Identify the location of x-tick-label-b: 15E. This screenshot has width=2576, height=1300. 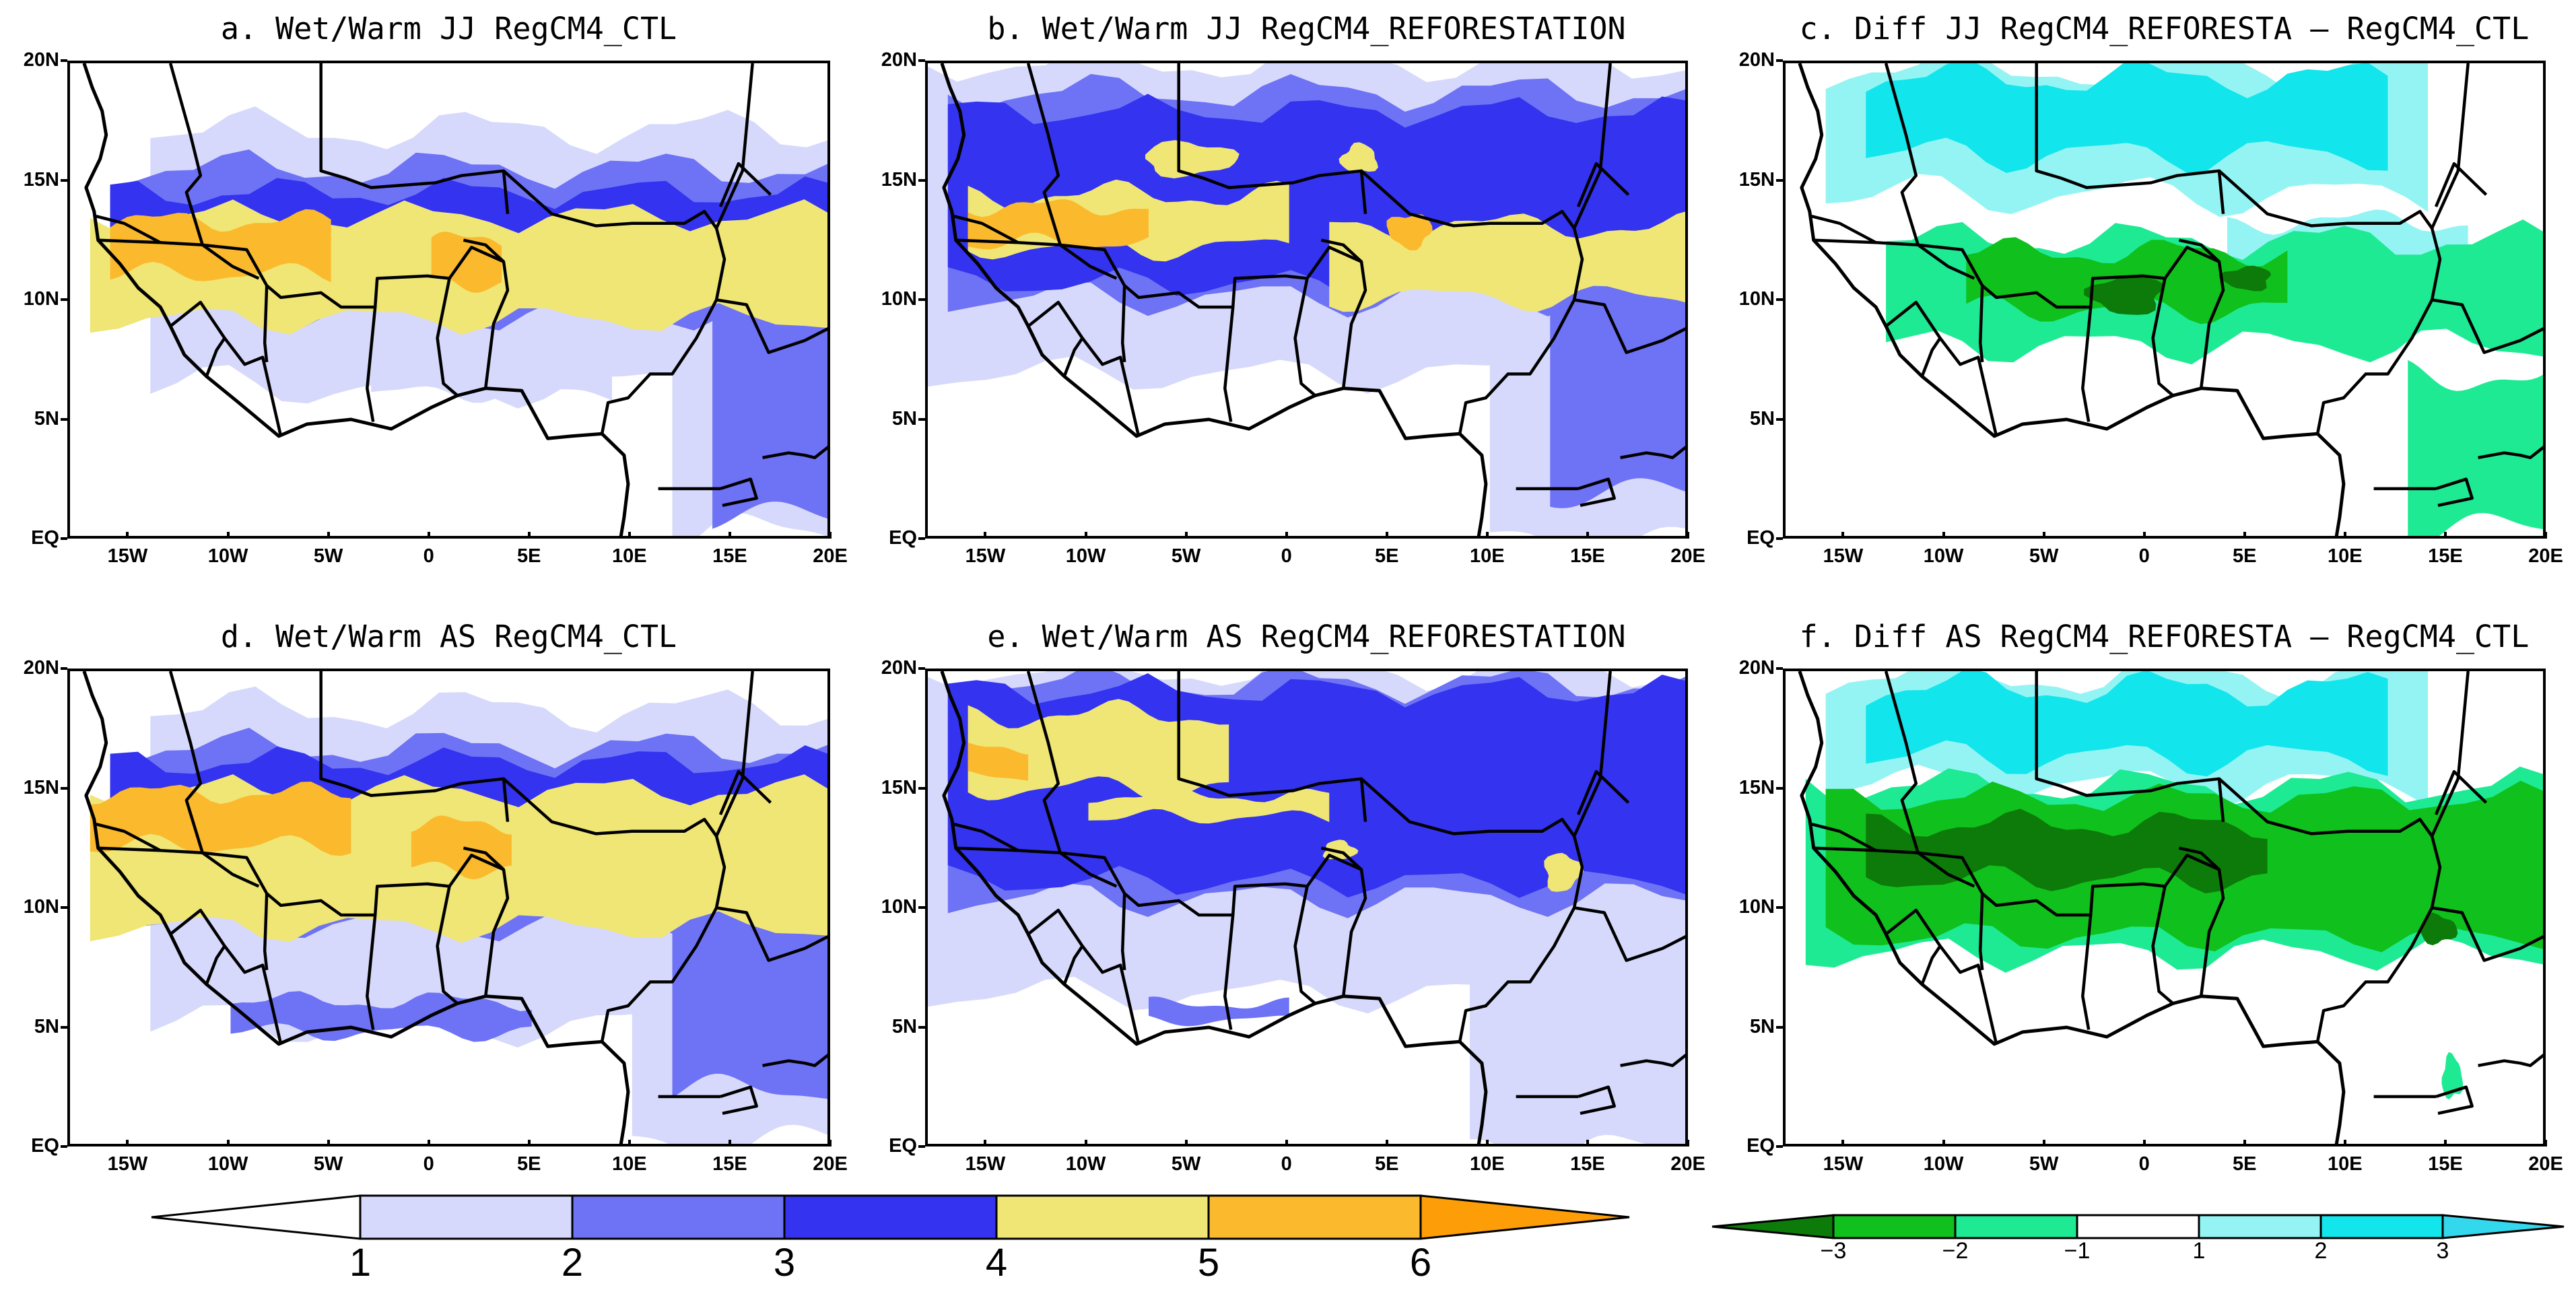
(1587, 556).